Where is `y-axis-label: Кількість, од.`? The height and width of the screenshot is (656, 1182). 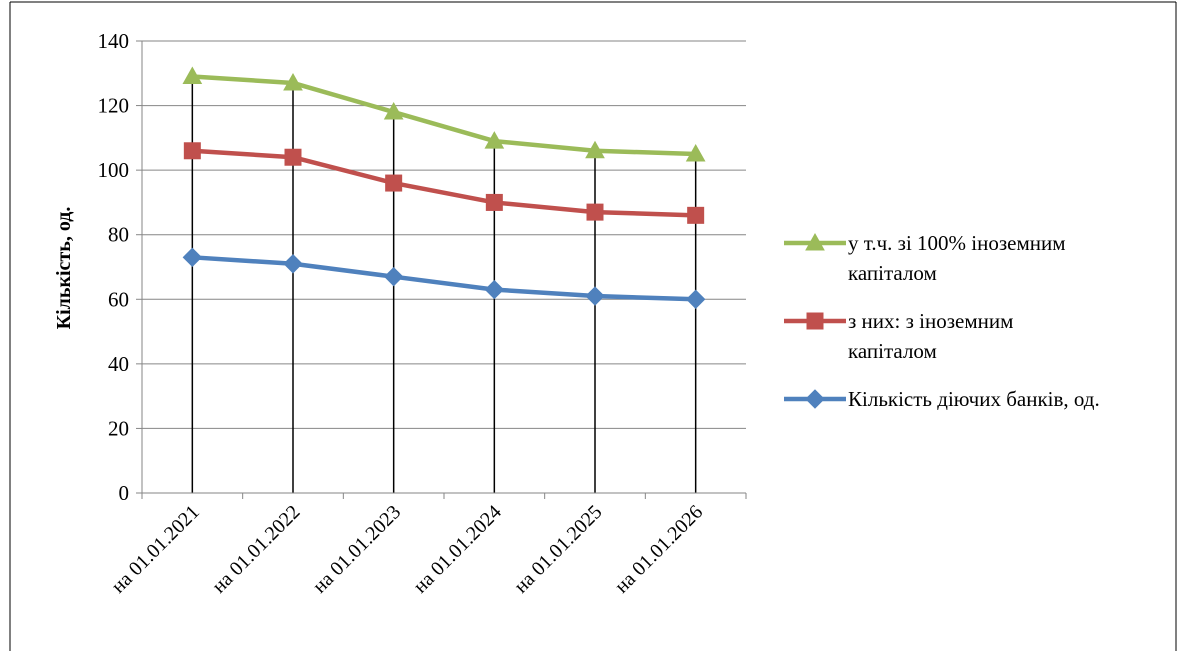 y-axis-label: Кількість, од. is located at coordinates (64, 268).